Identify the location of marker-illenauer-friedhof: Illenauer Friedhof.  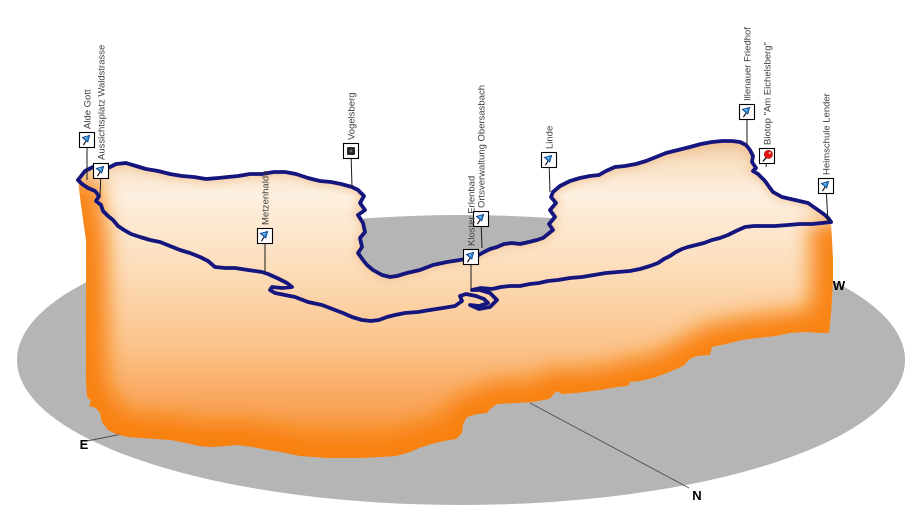
(747, 86).